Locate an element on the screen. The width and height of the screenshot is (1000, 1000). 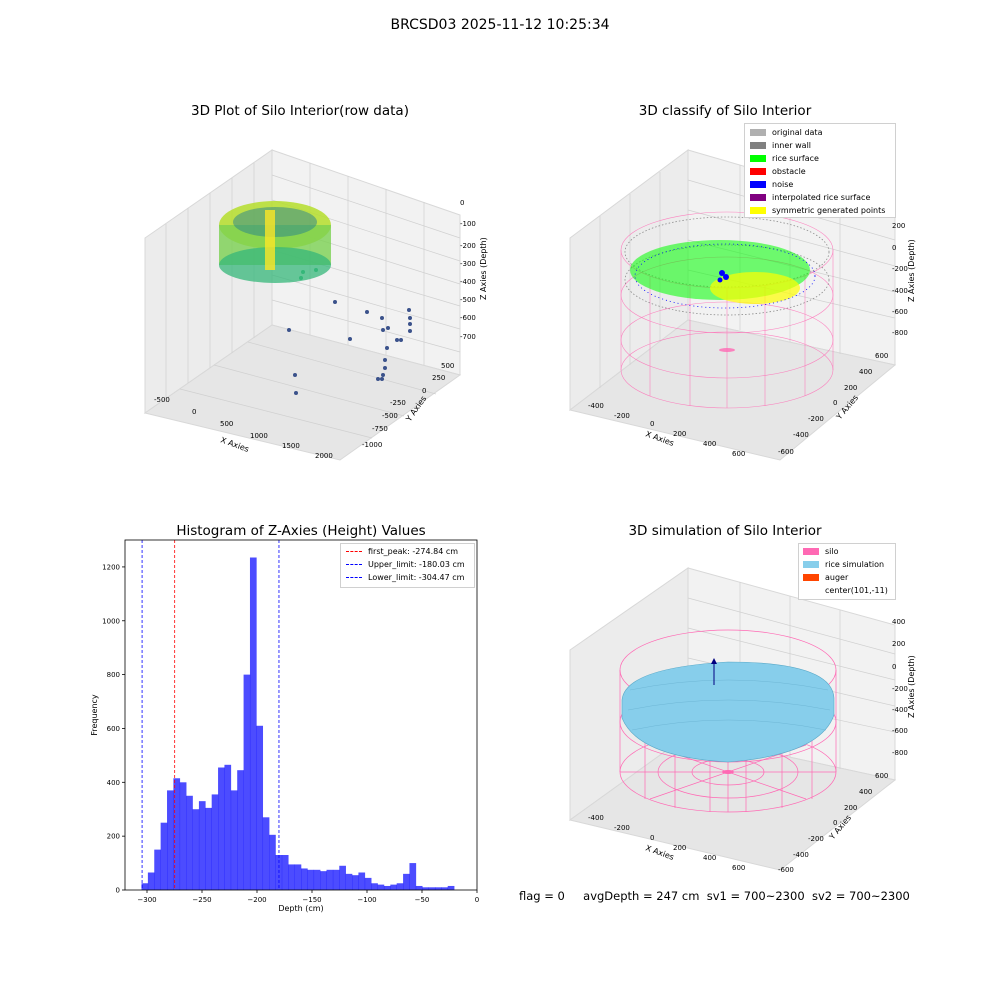
histogram-frame is located at coordinates (301, 715).